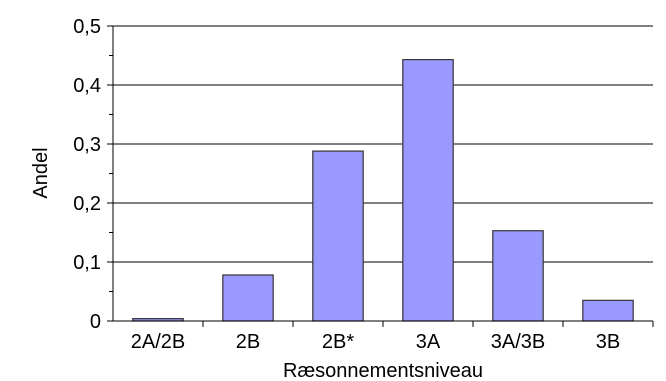 Image resolution: width=666 pixels, height=381 pixels. What do you see at coordinates (87, 263) in the screenshot?
I see `y-tick-label: 0,1` at bounding box center [87, 263].